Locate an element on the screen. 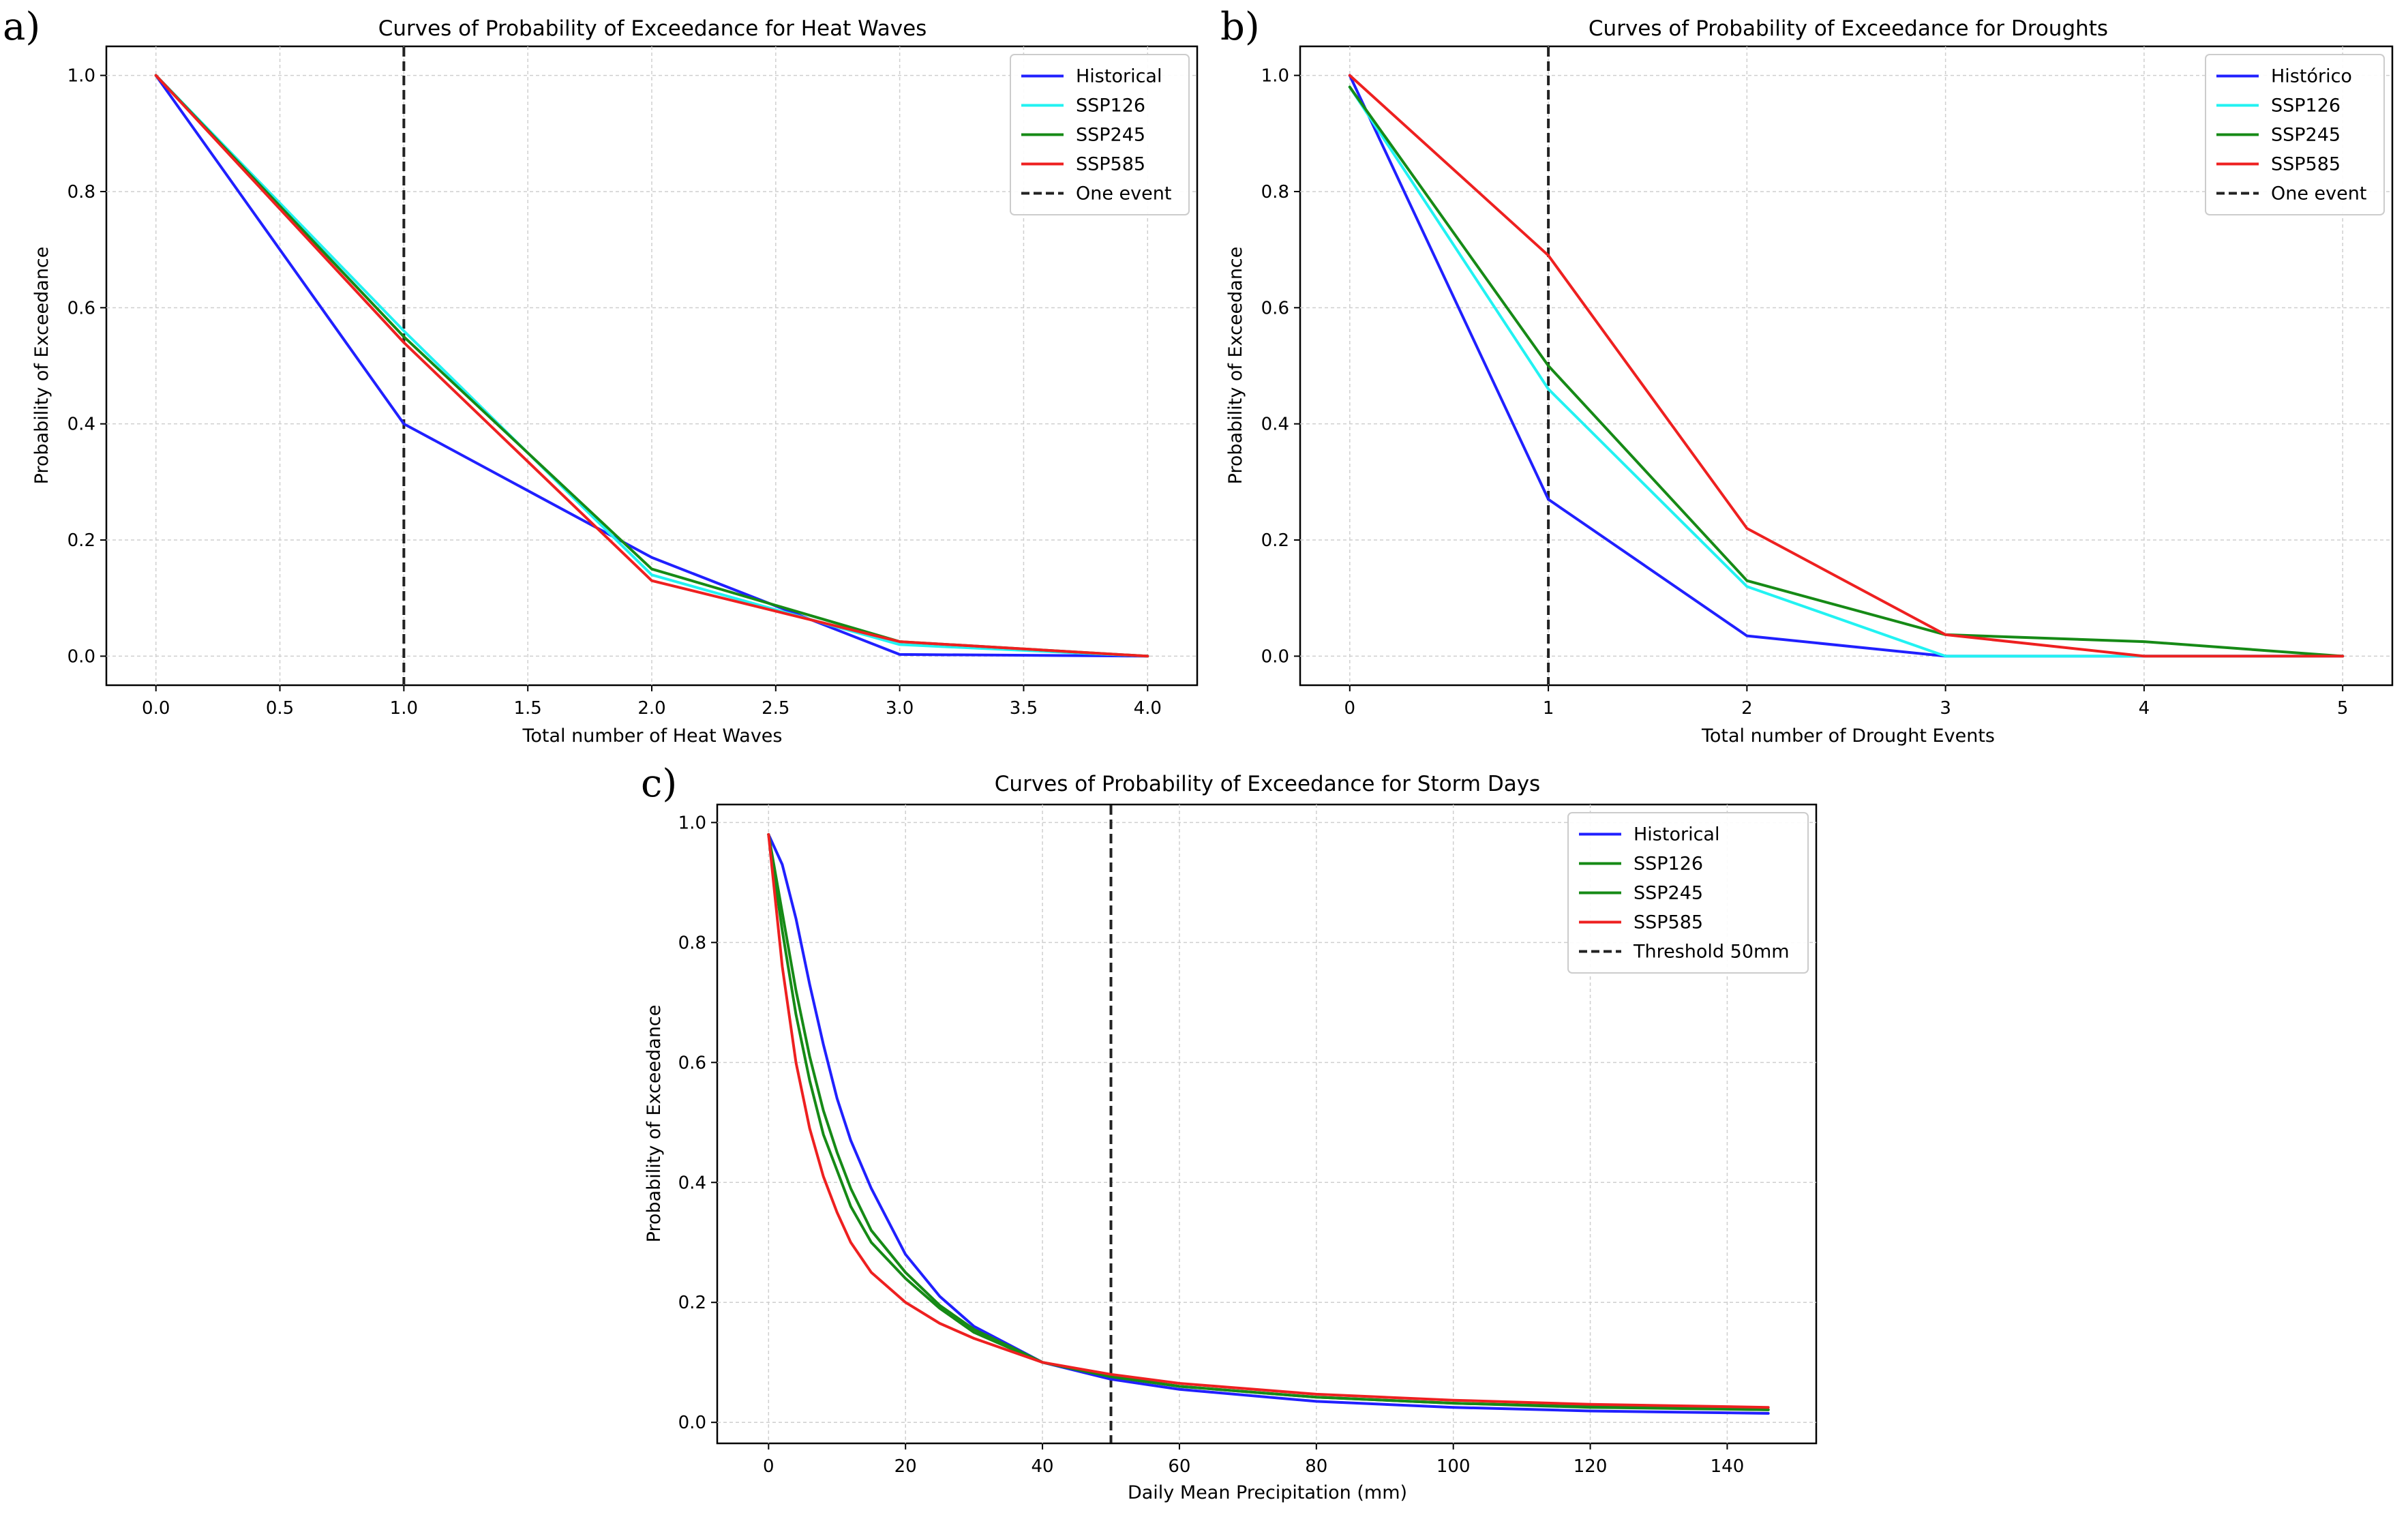 Image resolution: width=2408 pixels, height=1517 pixels. panel-c-xlabel: Daily Mean Precipitation (mm) is located at coordinates (1267, 1492).